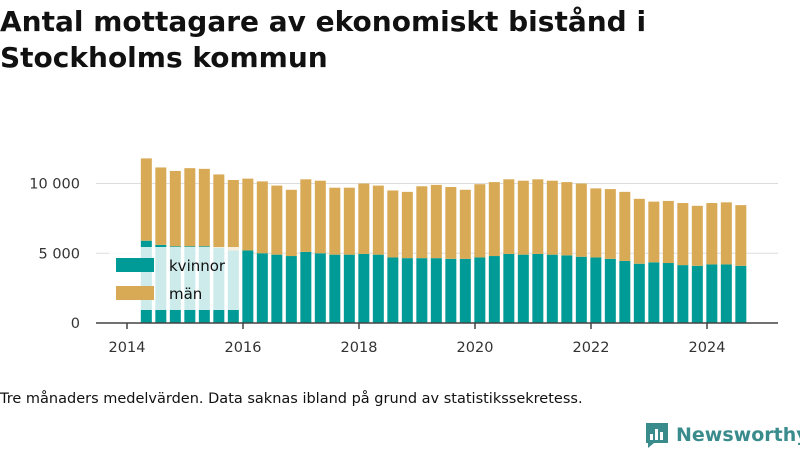 The width and height of the screenshot is (800, 450). What do you see at coordinates (707, 348) in the screenshot?
I see `x-tick-label: 2024` at bounding box center [707, 348].